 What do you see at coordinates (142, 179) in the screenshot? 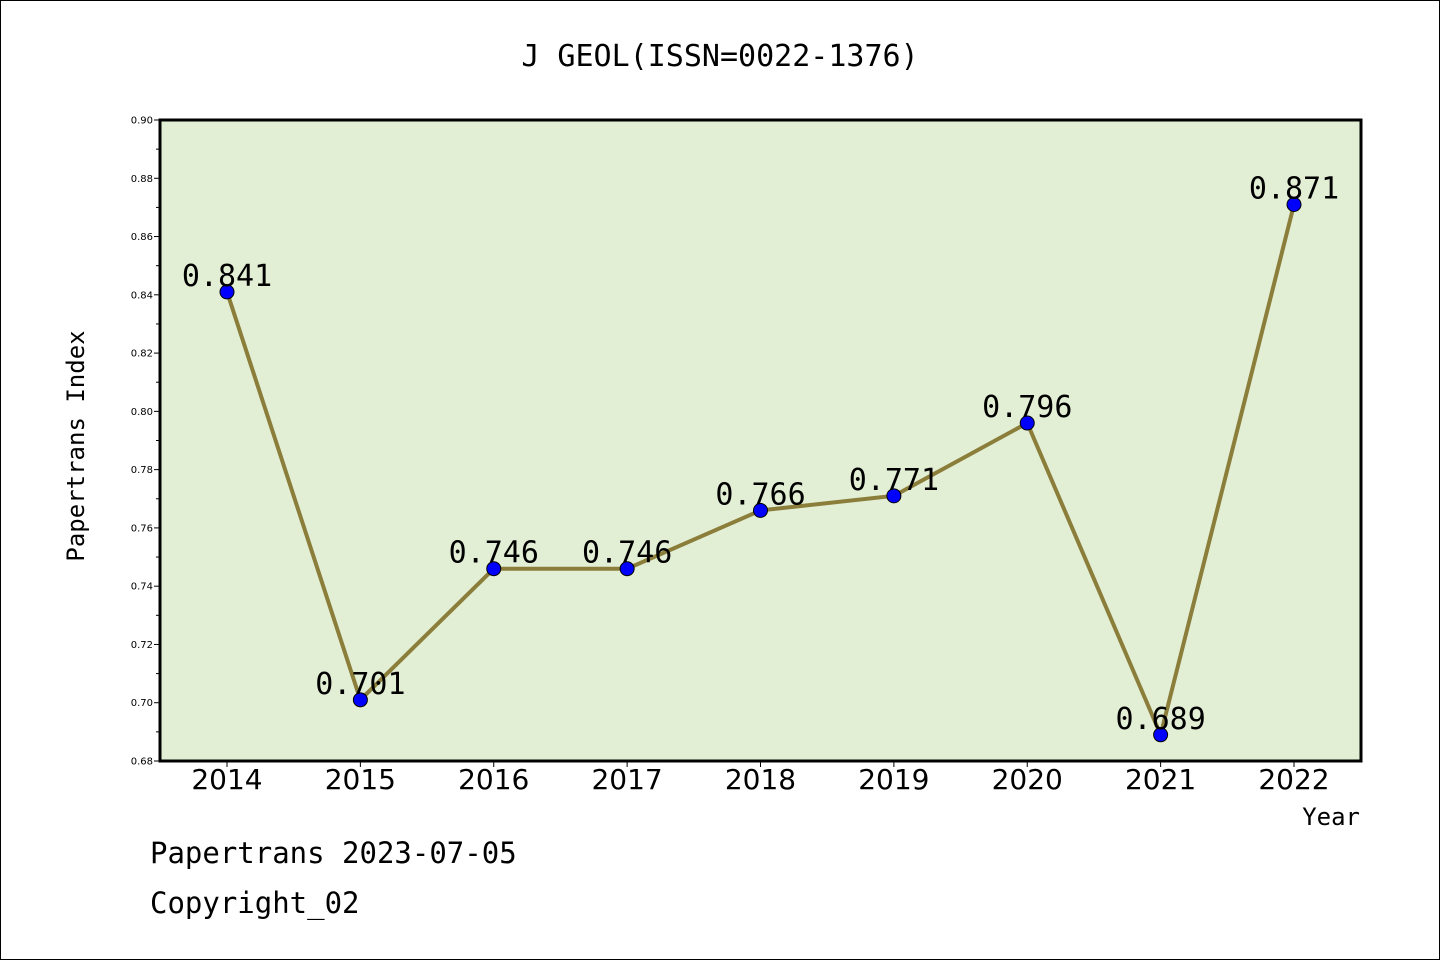
I see `y-tick-label: 0.88` at bounding box center [142, 179].